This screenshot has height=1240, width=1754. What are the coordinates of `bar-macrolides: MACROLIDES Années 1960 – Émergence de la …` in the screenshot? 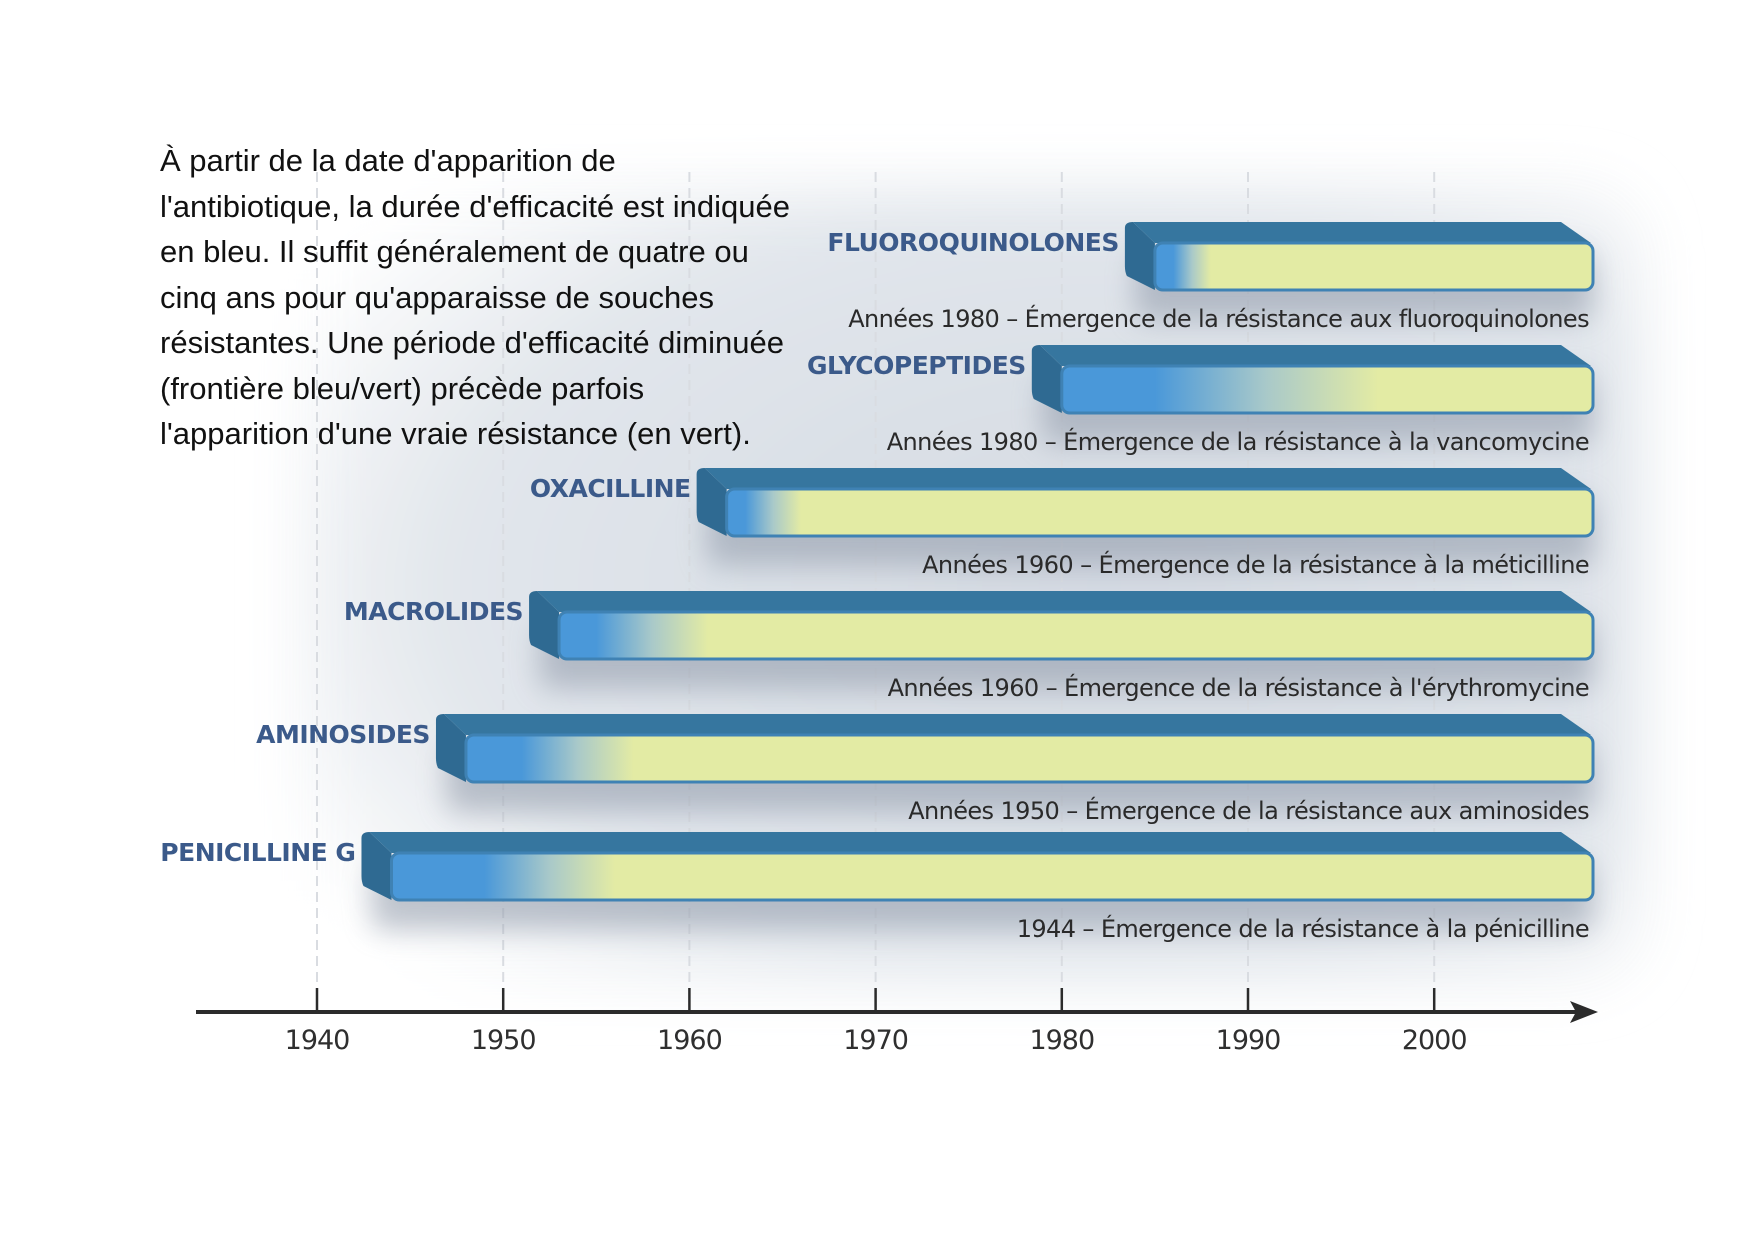 It's located at (969, 646).